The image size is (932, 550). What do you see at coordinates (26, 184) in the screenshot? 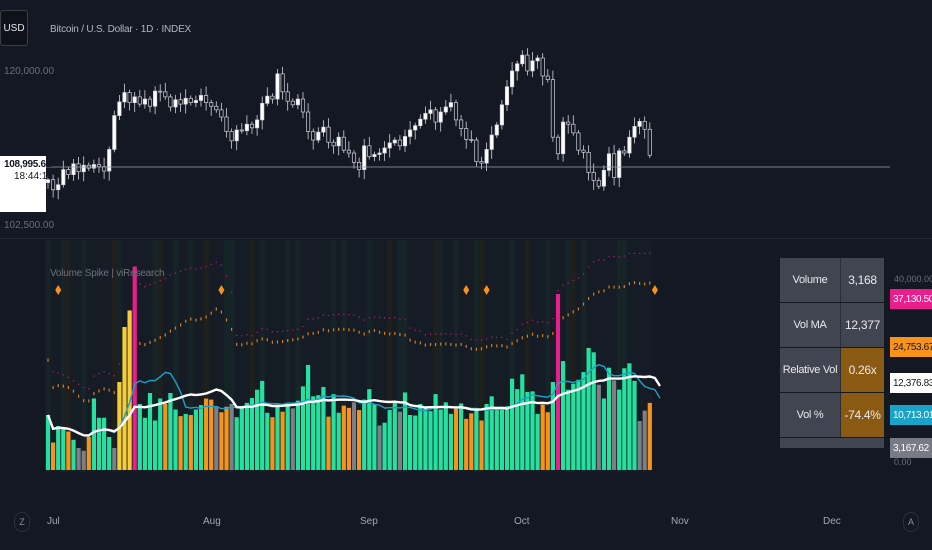
I see `last-price-tag: 108,995.61 18:44:18` at bounding box center [26, 184].